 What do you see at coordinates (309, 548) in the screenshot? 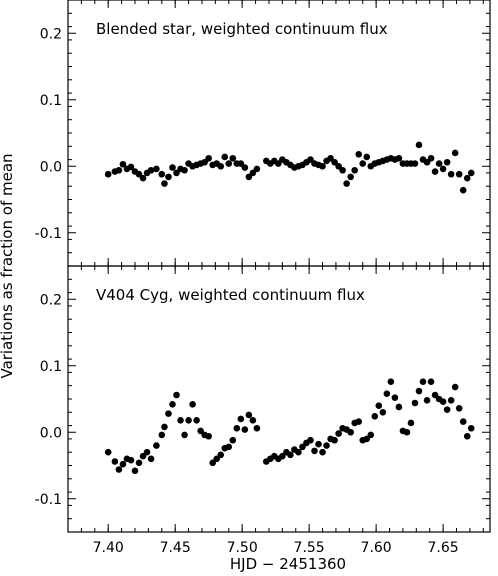
I see `x-tick-label: 7.55` at bounding box center [309, 548].